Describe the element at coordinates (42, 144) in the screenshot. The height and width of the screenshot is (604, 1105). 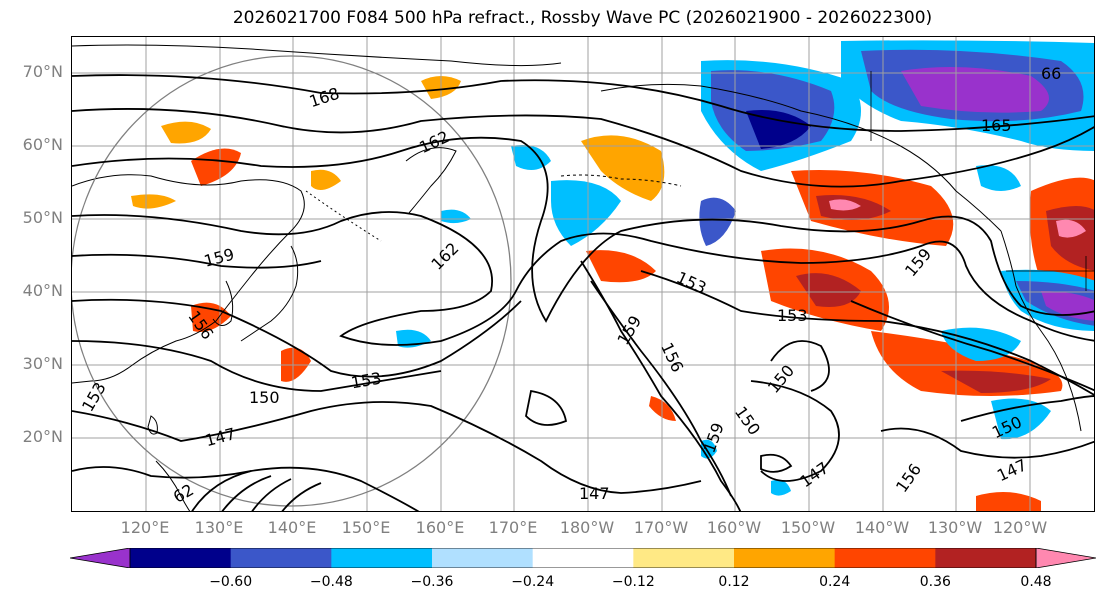
I see `lat-label-60n: 60°N` at that location.